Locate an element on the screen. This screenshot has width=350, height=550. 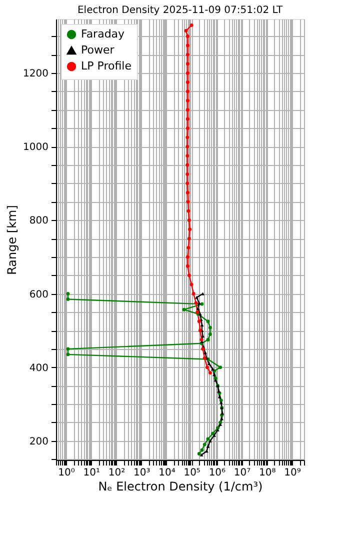
y-tick-label: 600 is located at coordinates (38, 294).